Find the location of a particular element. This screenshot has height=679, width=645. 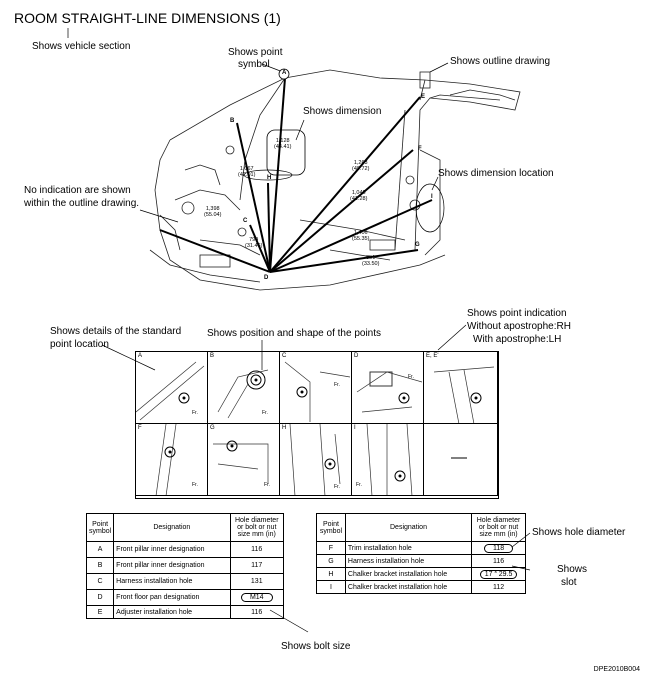

callout-position-shape: Shows position and shape of the points is located at coordinates (294, 333).